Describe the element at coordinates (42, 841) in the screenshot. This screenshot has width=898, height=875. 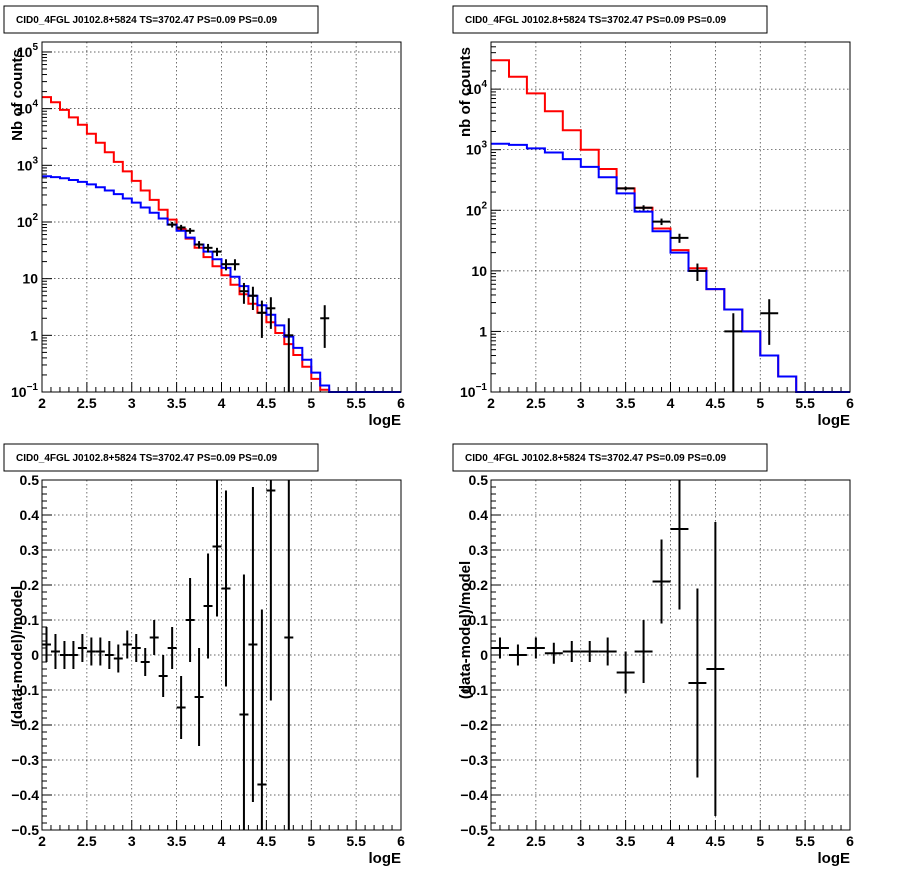
I see `x-tick-label: 2` at that location.